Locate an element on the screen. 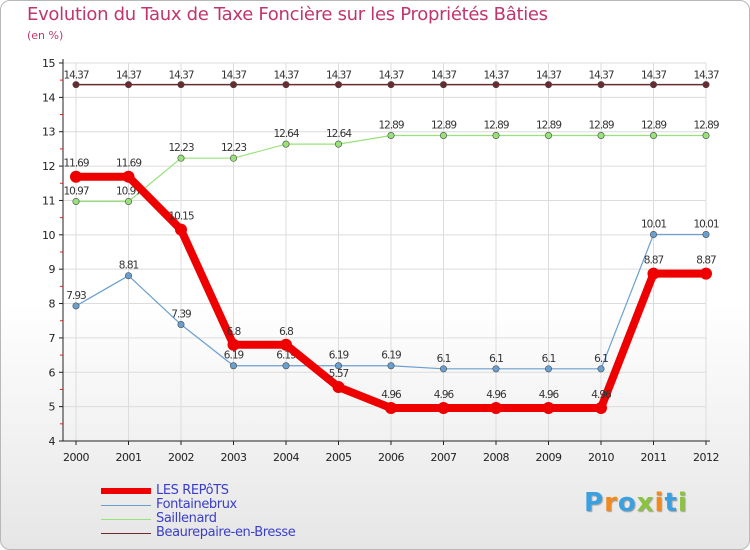 The height and width of the screenshot is (550, 750). x-tick-label: 2000 is located at coordinates (76, 457).